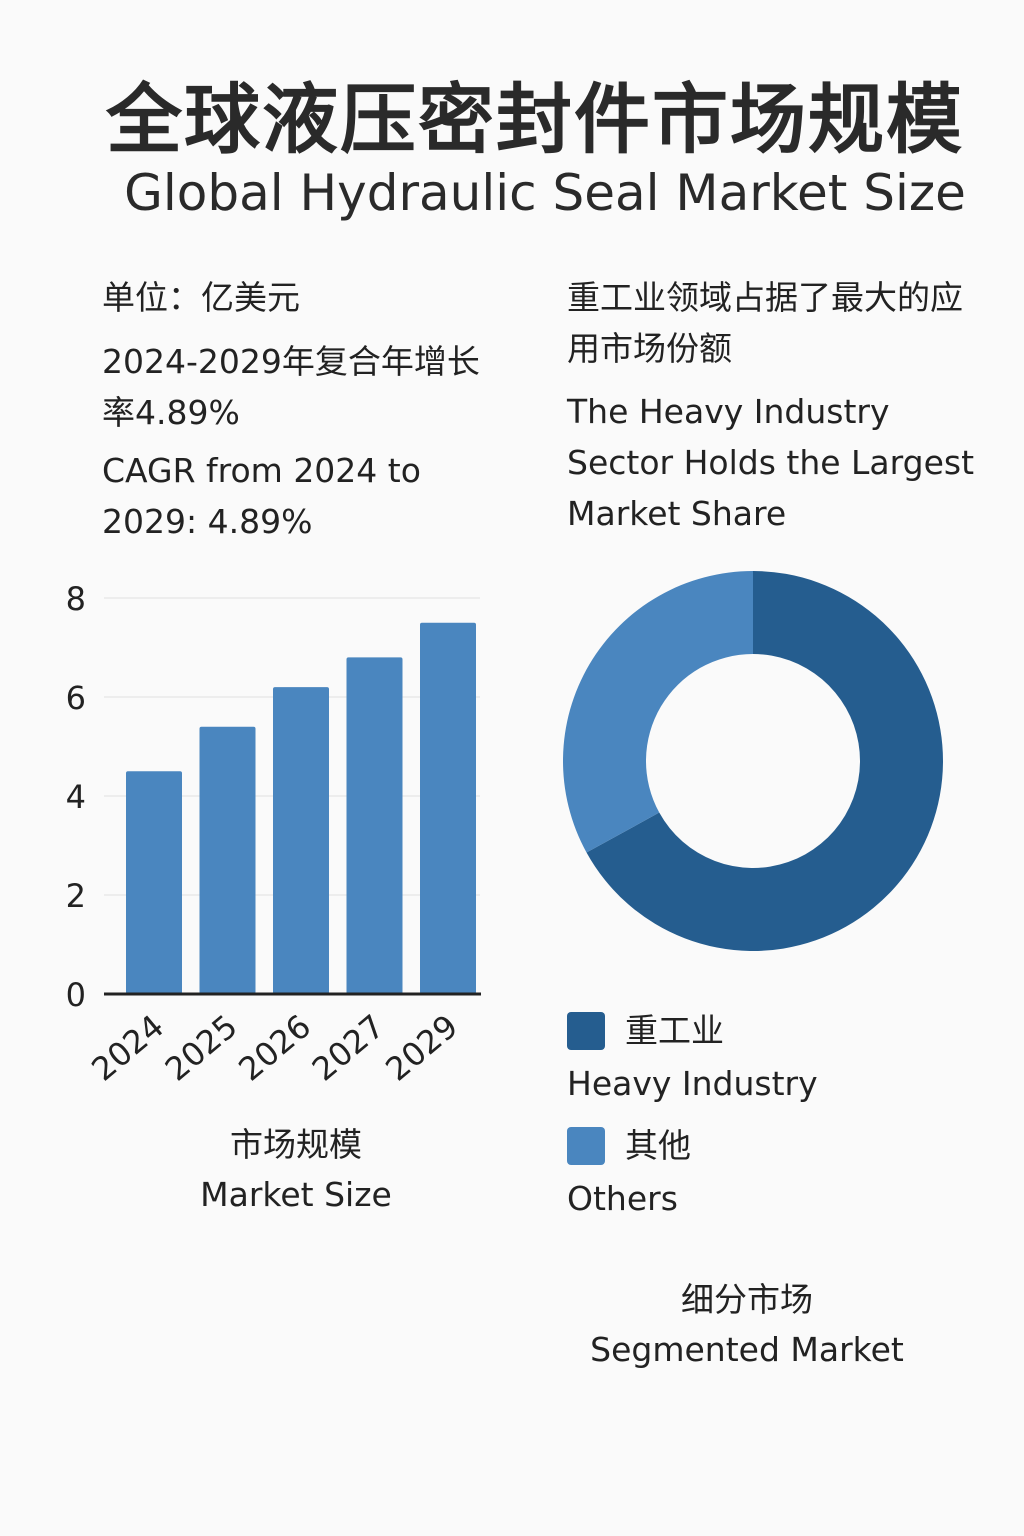 The image size is (1024, 1536). What do you see at coordinates (274, 1047) in the screenshot?
I see `x-tick-label: 2026` at bounding box center [274, 1047].